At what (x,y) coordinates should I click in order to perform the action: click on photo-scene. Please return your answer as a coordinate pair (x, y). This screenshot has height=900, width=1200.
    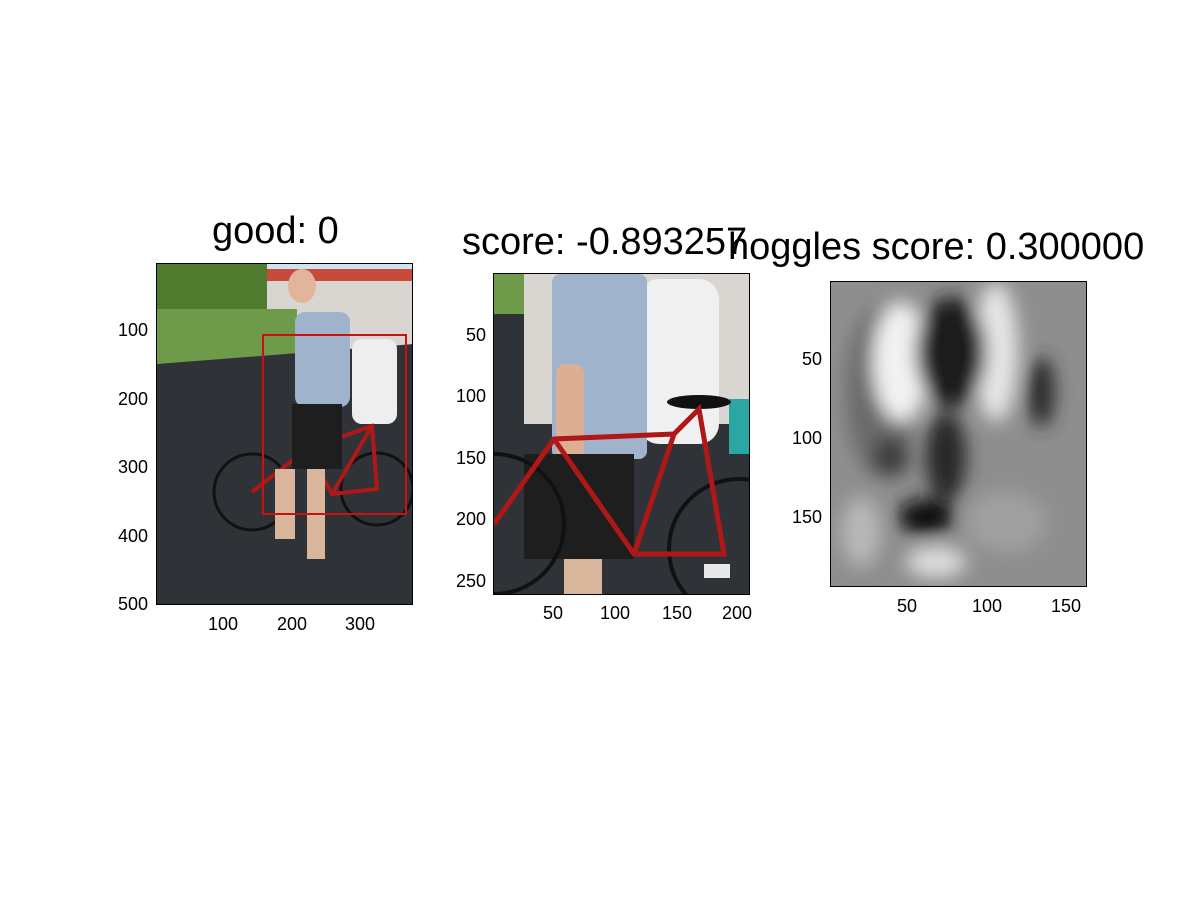
    Looking at the image, I should click on (284, 434).